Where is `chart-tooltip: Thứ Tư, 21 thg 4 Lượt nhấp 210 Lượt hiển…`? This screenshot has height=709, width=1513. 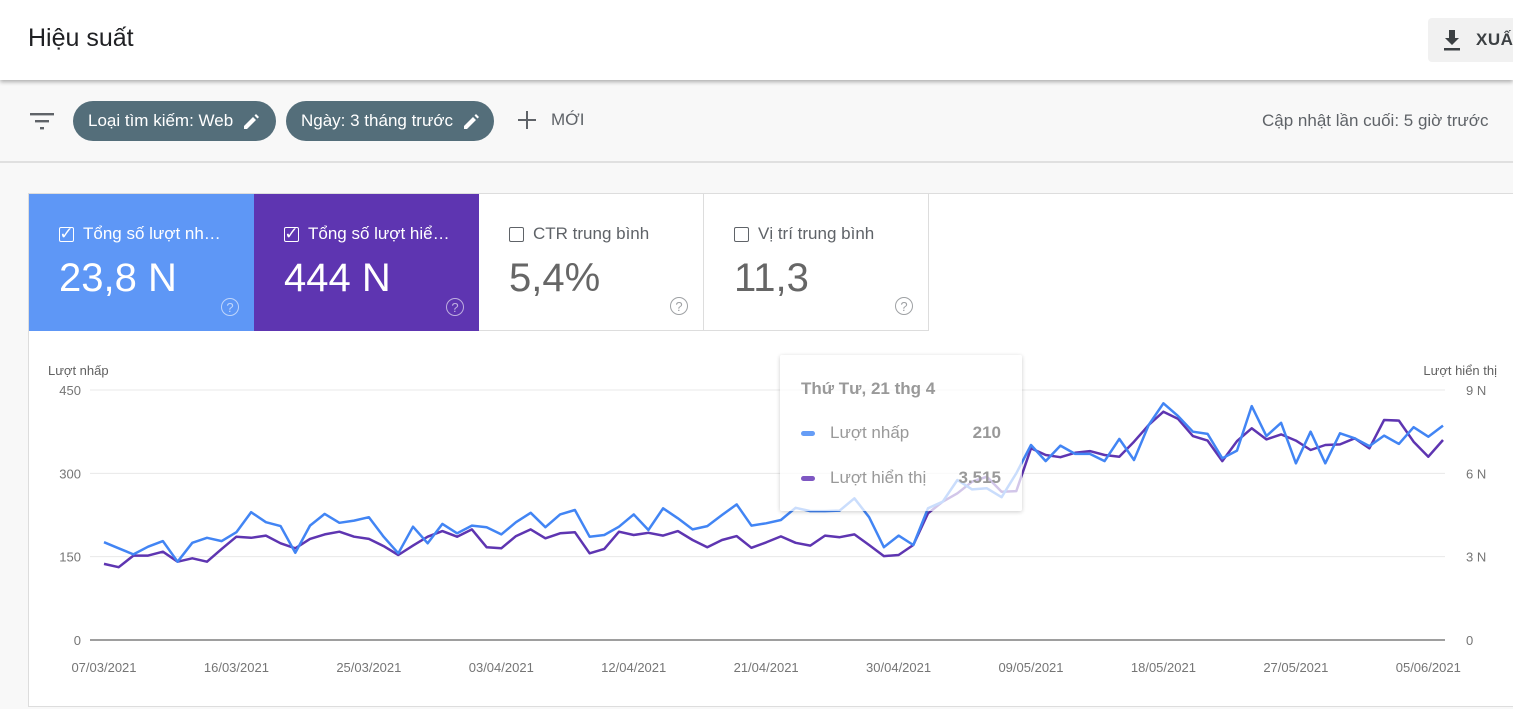 chart-tooltip: Thứ Tư, 21 thg 4 Lượt nhấp 210 Lượt hiển… is located at coordinates (901, 433).